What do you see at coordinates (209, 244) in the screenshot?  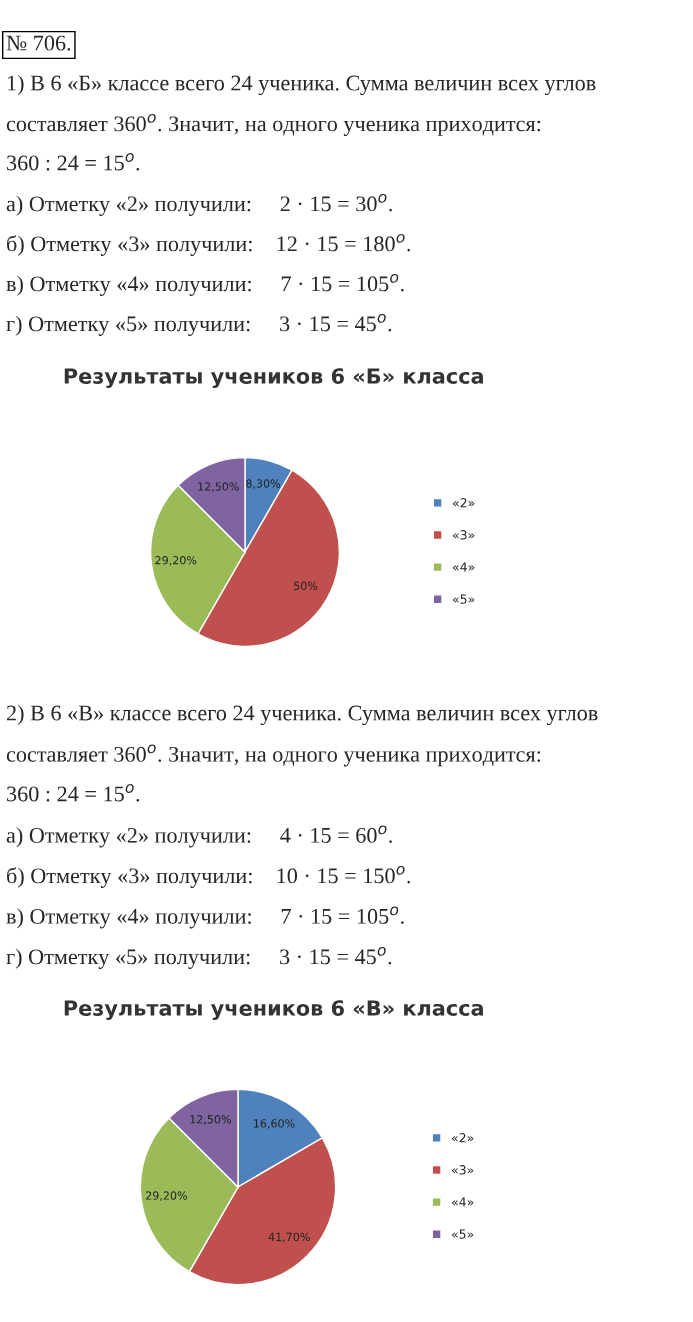 I see `text: б) Отметку «3» получили: 12 · 15 = 180$^{o}$.` at bounding box center [209, 244].